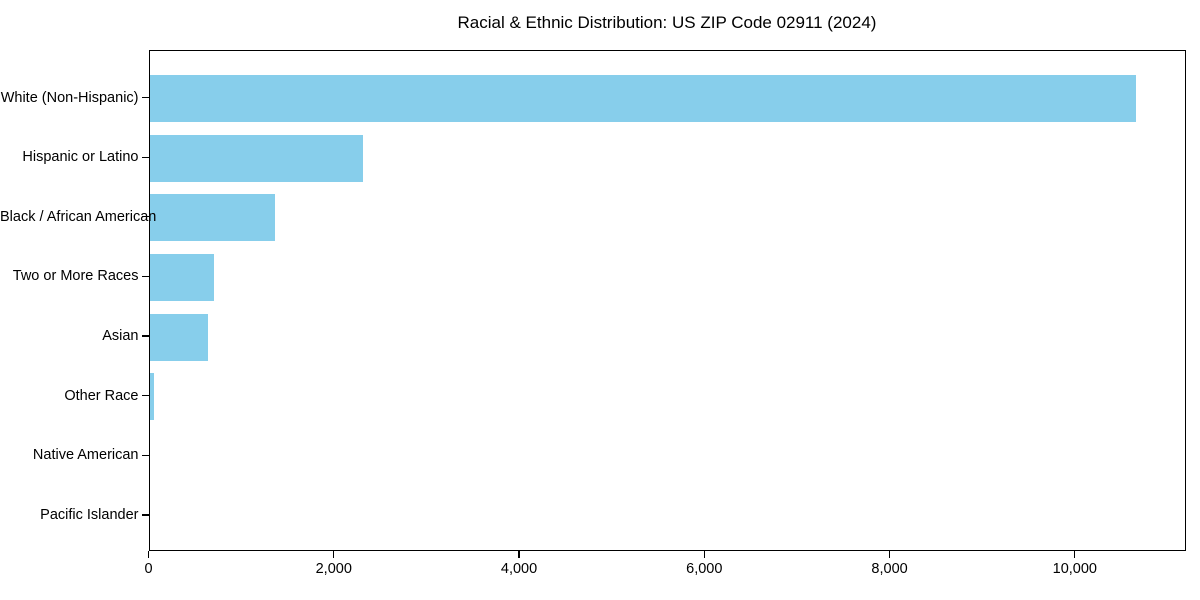  I want to click on category-label: Pacific Islander, so click(89, 515).